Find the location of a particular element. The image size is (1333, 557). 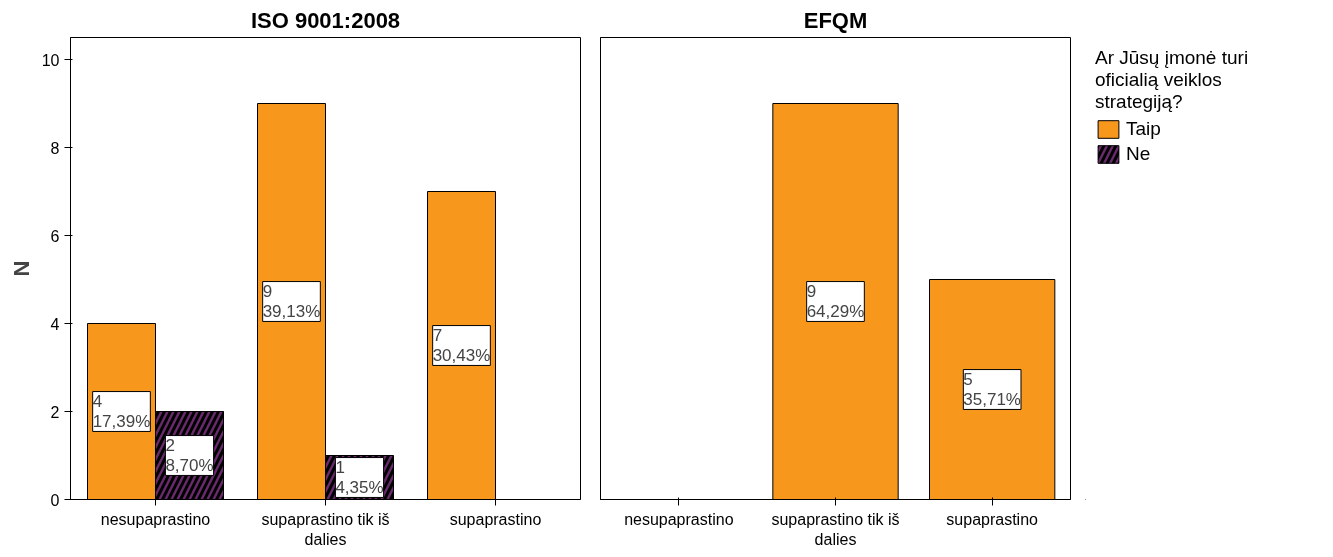

y-tick-label: 10 is located at coordinates (50, 60).